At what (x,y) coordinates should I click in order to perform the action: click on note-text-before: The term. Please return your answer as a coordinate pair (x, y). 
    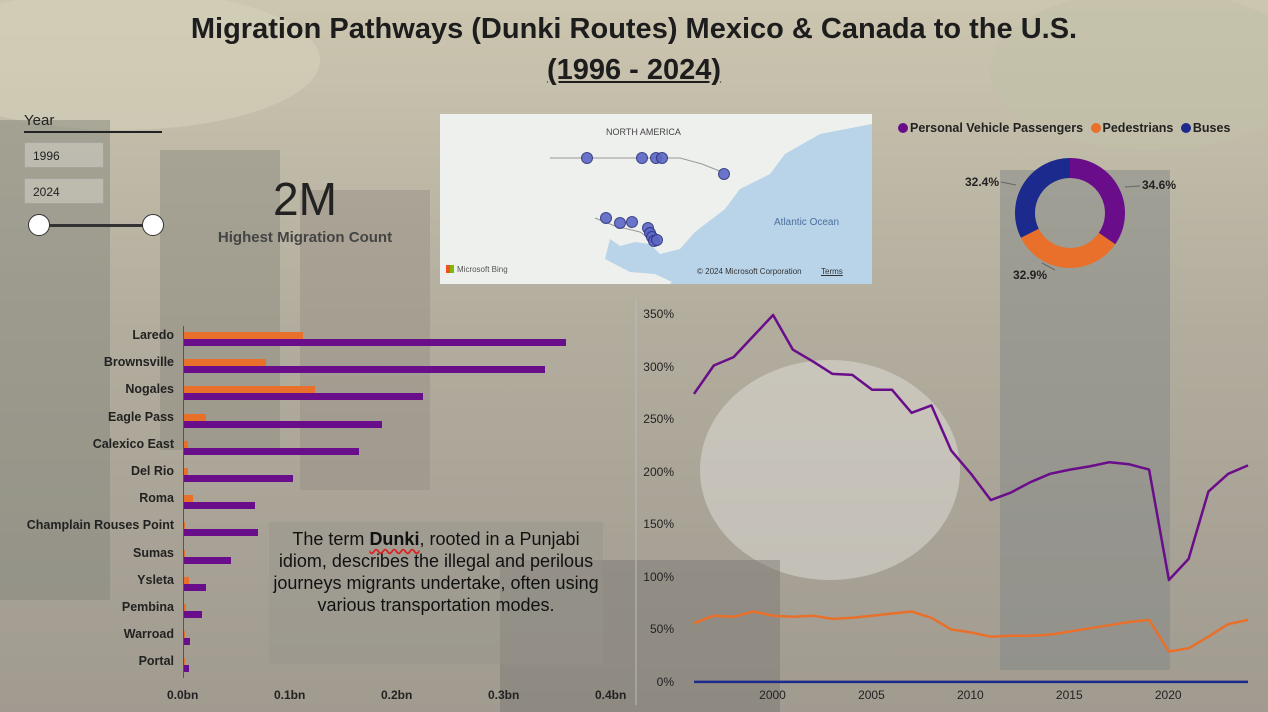
    Looking at the image, I should click on (331, 539).